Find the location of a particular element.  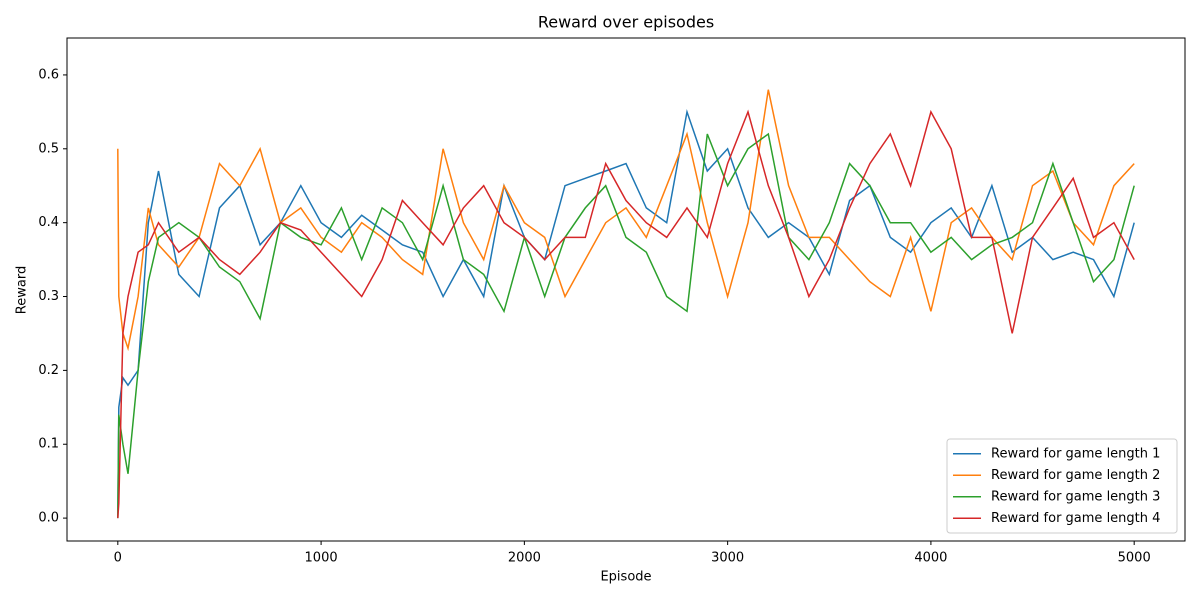

legend-label: Reward for game length 3 is located at coordinates (1075, 496).